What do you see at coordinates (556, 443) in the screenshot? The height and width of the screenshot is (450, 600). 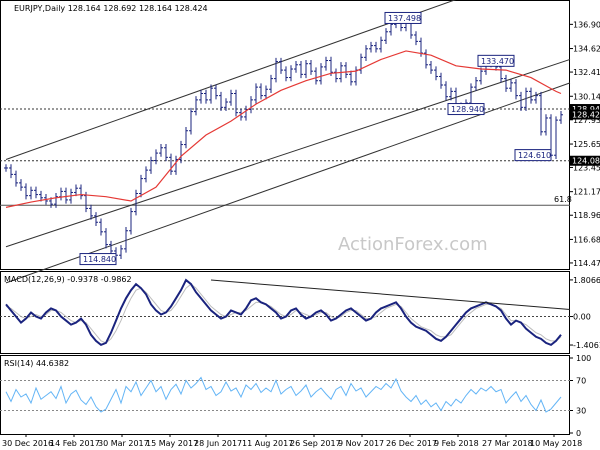 I see `x-tick-label: 10 May 2018` at bounding box center [556, 443].